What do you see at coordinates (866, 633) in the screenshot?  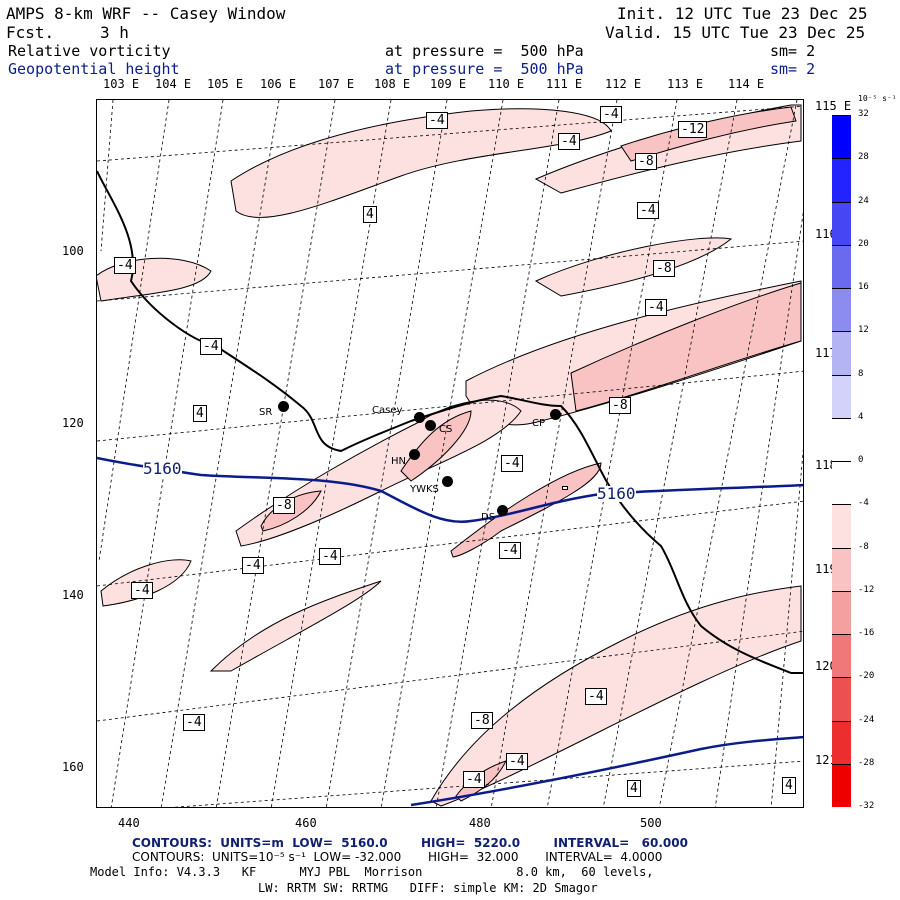 I see `colorbar-tick-label: -16` at bounding box center [866, 633].